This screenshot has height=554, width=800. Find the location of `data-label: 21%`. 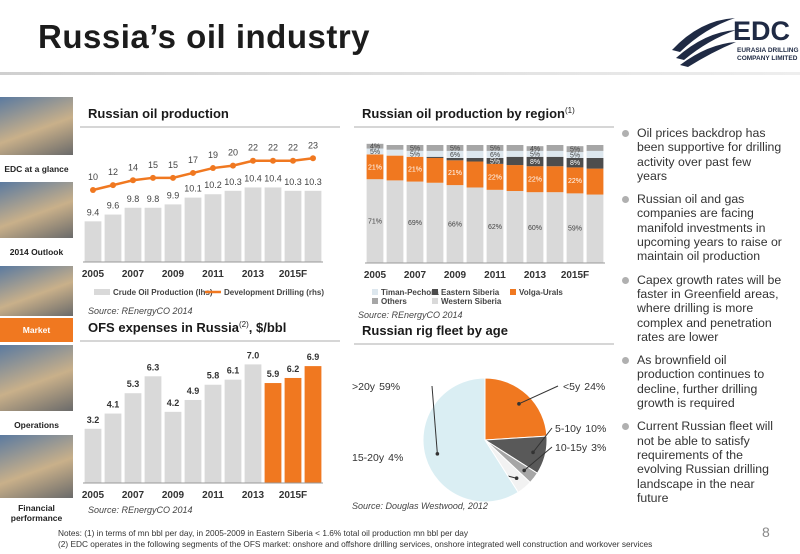

data-label: 21% is located at coordinates (455, 173).